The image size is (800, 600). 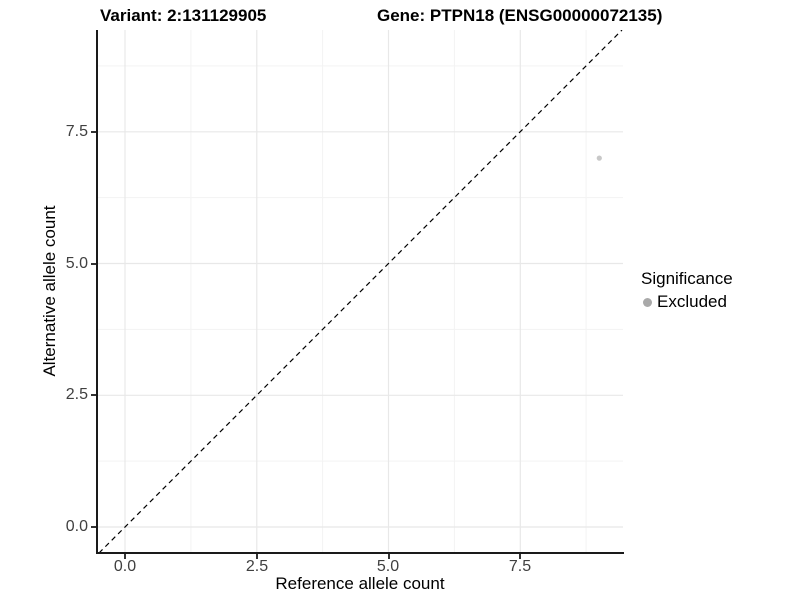 I want to click on legend-item-label: Excluded, so click(x=692, y=301).